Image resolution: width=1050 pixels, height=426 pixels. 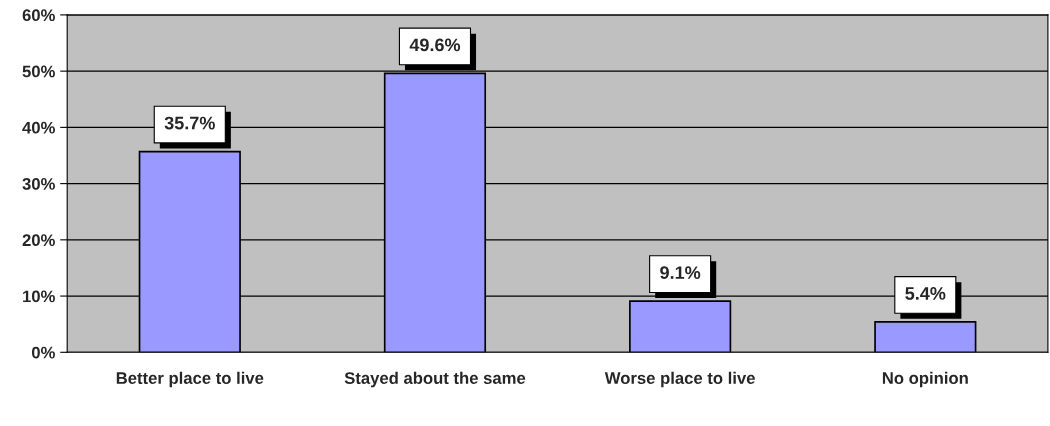 What do you see at coordinates (189, 123) in the screenshot?
I see `data-label: 35.7%` at bounding box center [189, 123].